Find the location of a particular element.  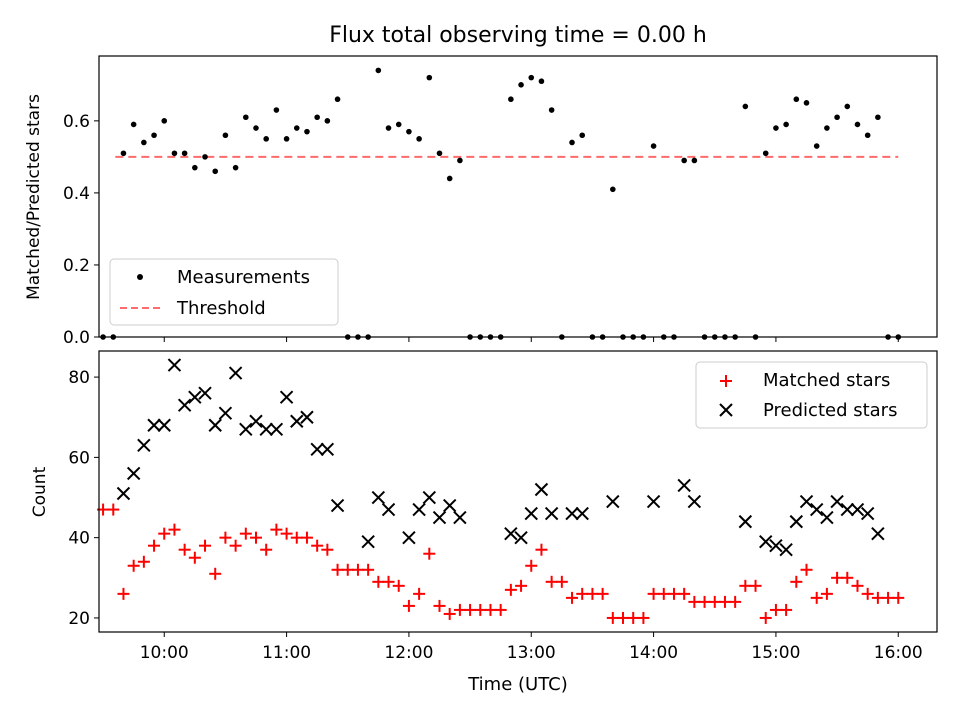

bottom-y-tick-label: 20 is located at coordinates (79, 619).